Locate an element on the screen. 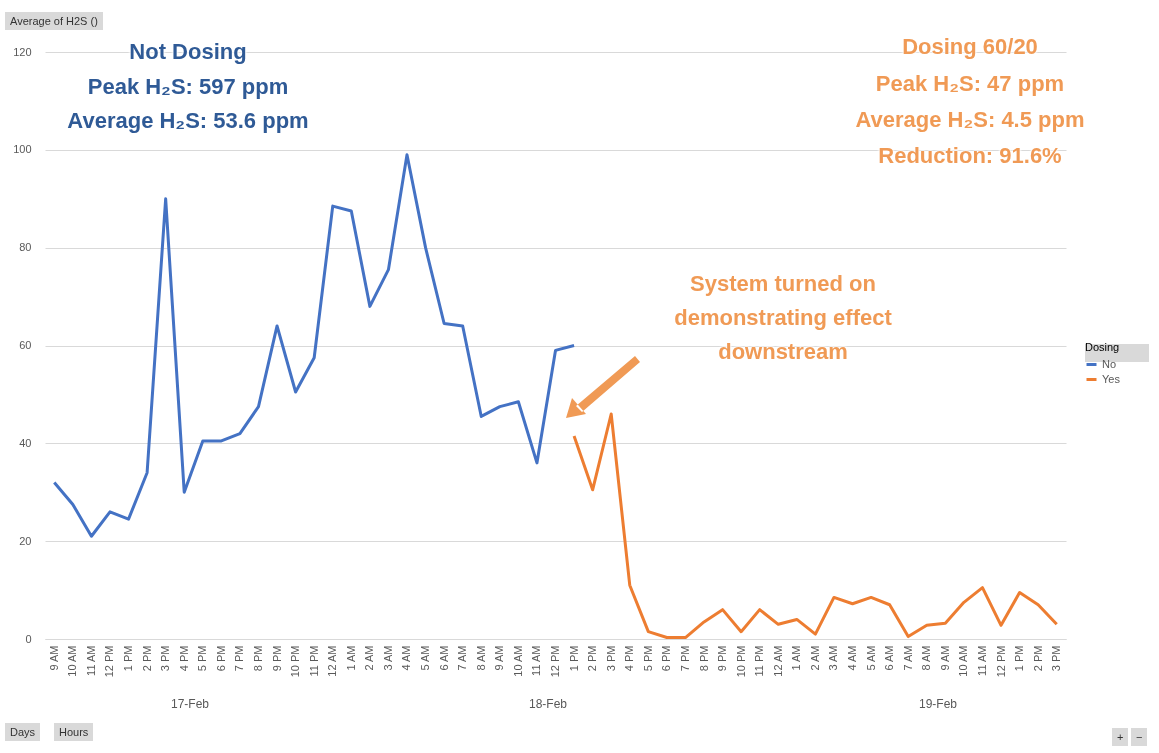 This screenshot has height=753, width=1159. legend-title: Dosing is located at coordinates (1102, 347).